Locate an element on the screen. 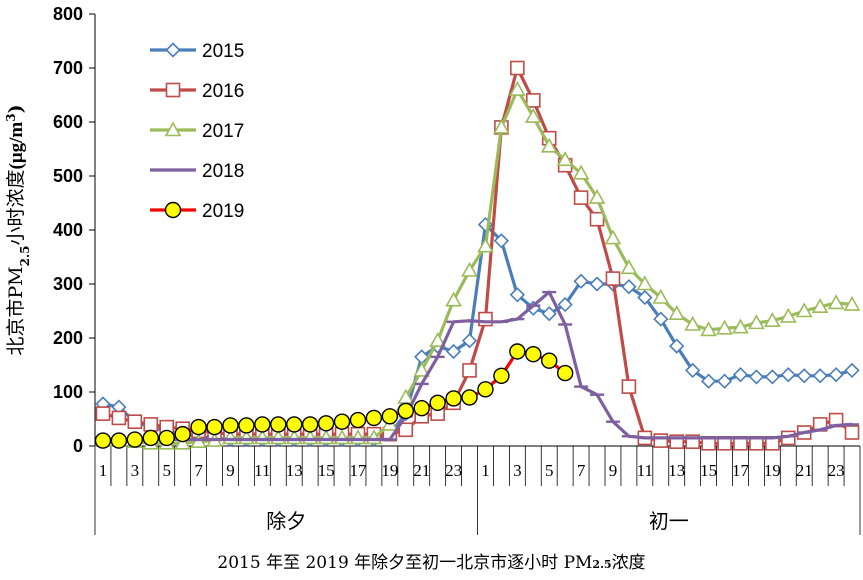 This screenshot has height=580, width=863. y-tick-label: 600 is located at coordinates (68, 122).